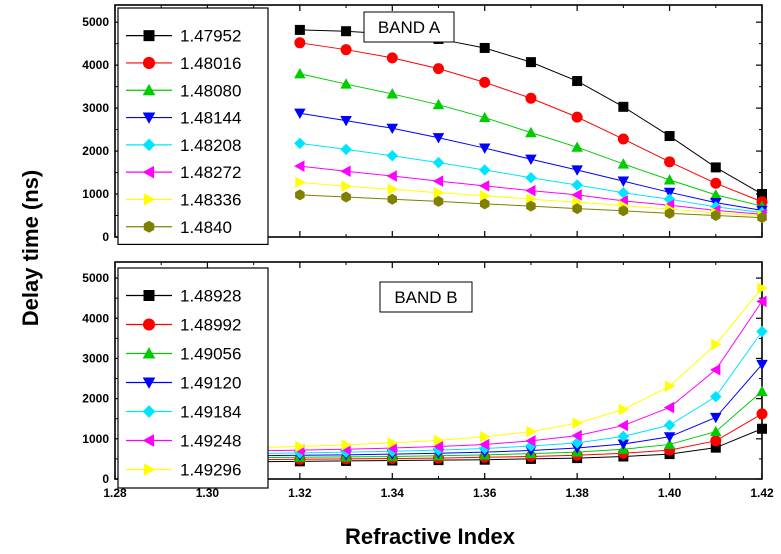 The height and width of the screenshot is (554, 781). I want to click on x-tick-label: 1.30, so click(208, 493).